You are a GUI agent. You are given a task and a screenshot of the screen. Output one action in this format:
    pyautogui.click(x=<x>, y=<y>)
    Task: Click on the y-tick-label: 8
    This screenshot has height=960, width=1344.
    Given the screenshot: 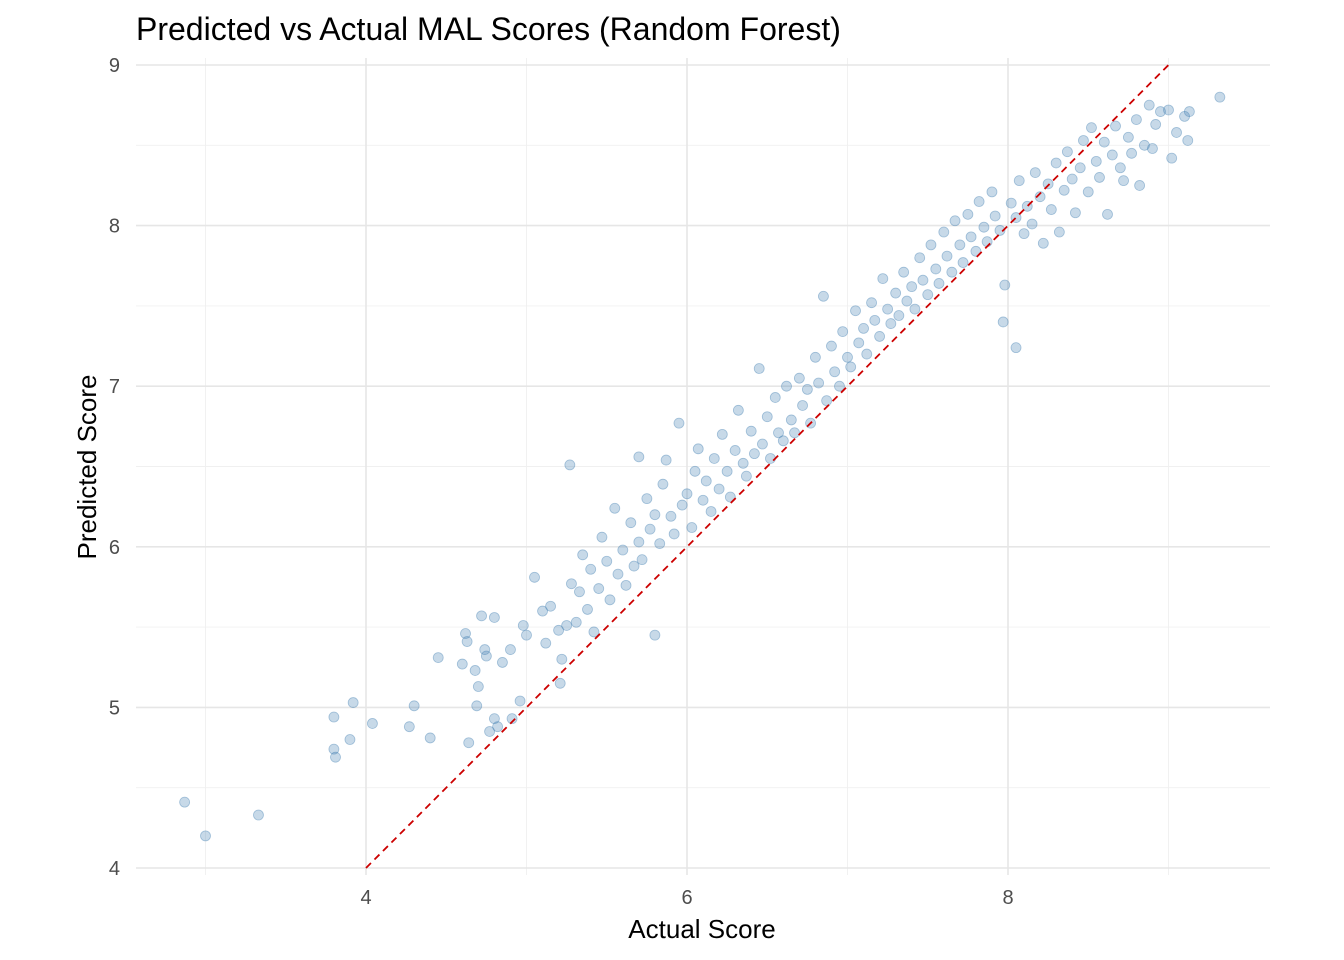 What is the action you would take?
    pyautogui.click(x=114, y=227)
    